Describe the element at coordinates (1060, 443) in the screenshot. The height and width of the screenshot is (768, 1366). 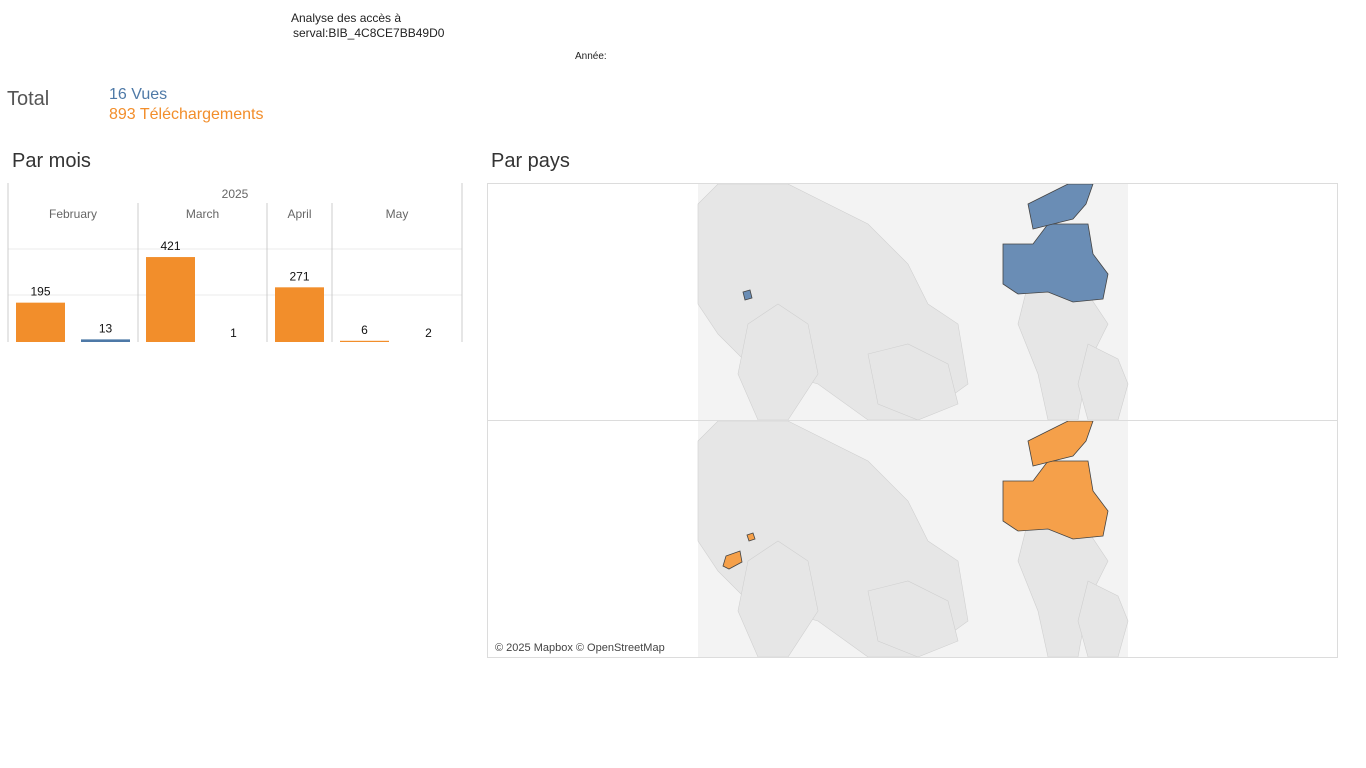
I see `downloads-map-canada-arctic` at that location.